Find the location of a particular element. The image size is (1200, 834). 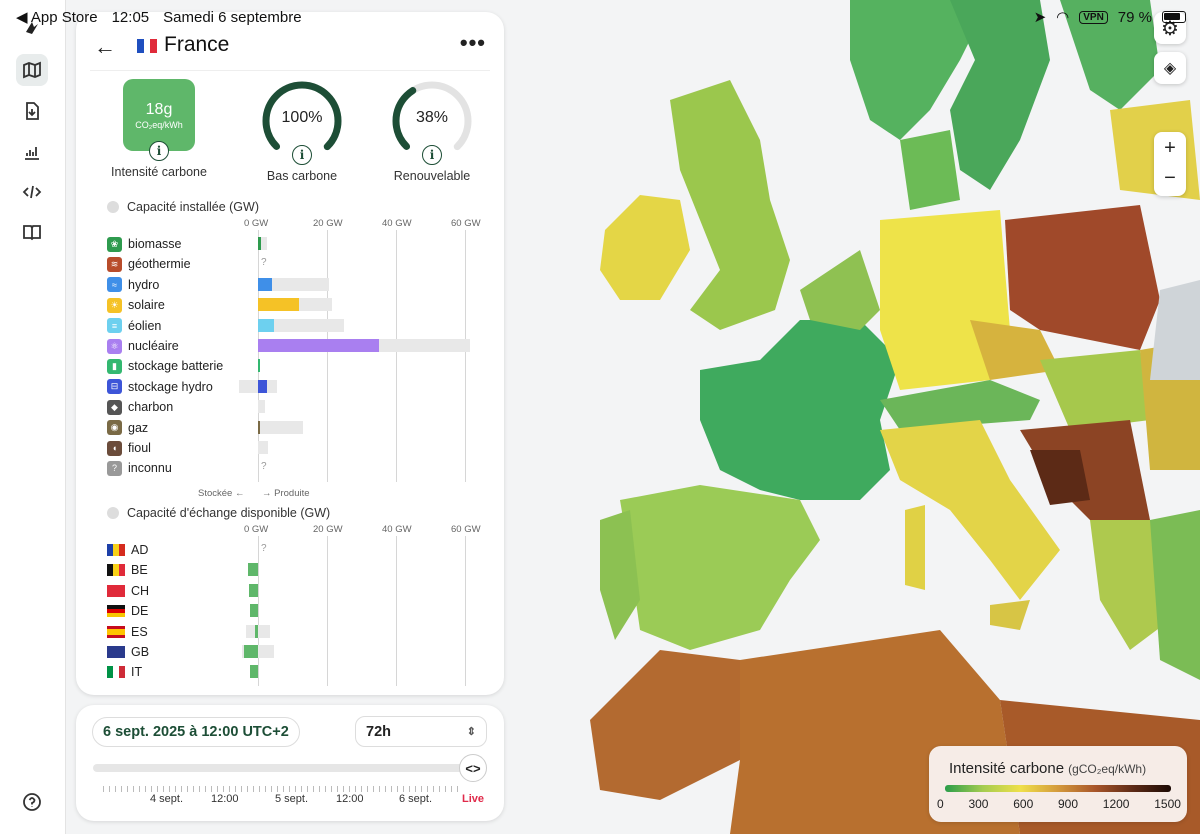

layers-button: ◈ is located at coordinates (1170, 68).